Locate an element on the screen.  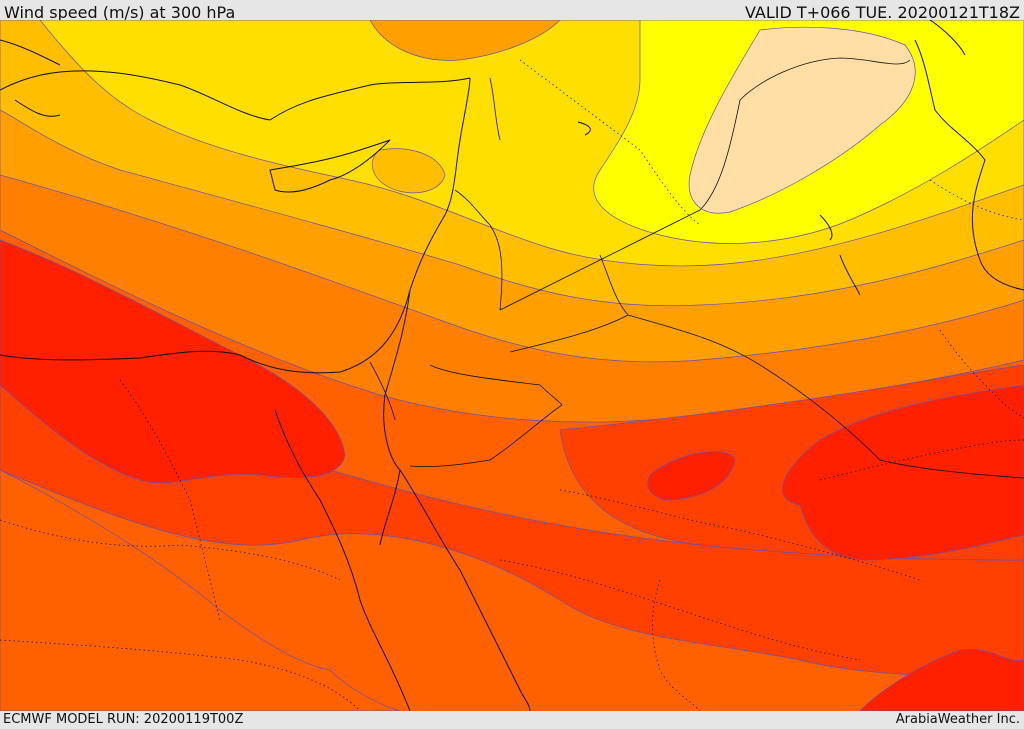
band-ff2000-blob is located at coordinates (691, 476).